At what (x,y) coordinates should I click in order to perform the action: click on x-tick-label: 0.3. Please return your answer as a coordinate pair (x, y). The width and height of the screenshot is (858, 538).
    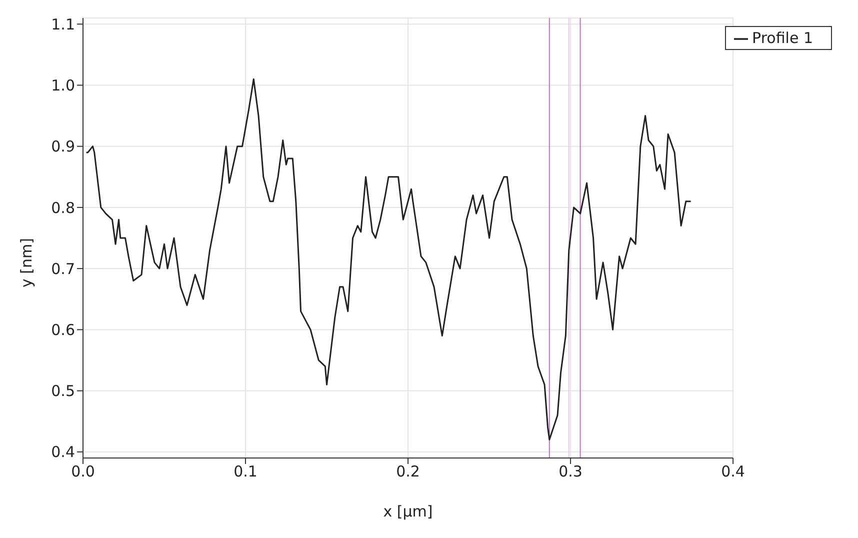
    Looking at the image, I should click on (570, 471).